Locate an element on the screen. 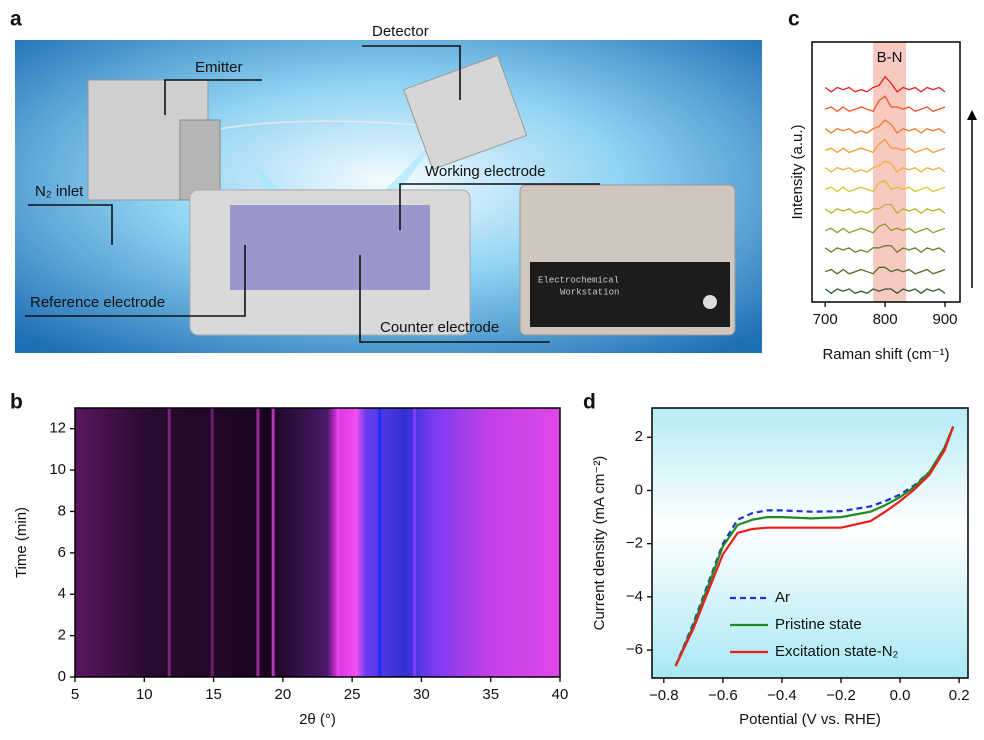 This screenshot has height=740, width=984. label: Emitter is located at coordinates (219, 67).